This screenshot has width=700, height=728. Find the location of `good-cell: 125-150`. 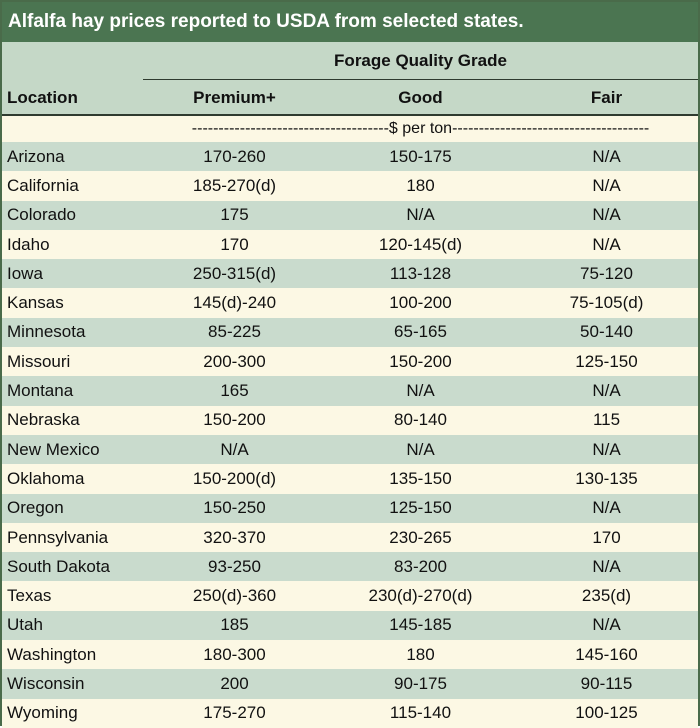

good-cell: 125-150 is located at coordinates (420, 508).